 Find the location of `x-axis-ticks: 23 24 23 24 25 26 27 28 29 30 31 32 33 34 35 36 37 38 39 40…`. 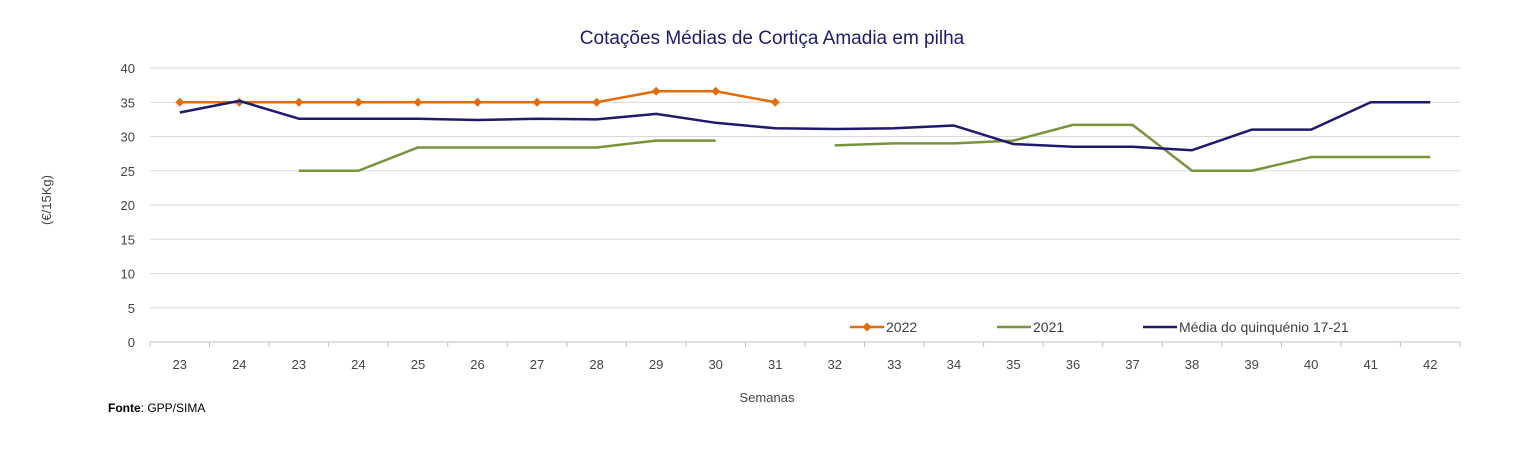

x-axis-ticks: 23 24 23 24 25 26 27 28 29 30 31 32 33 34 35 36 37 38 39 40… is located at coordinates (805, 357).